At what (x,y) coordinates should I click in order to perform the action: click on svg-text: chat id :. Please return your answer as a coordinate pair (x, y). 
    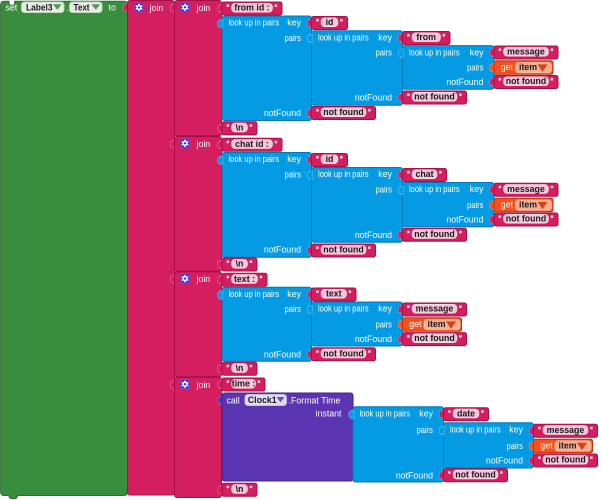
    Looking at the image, I should click on (252, 144).